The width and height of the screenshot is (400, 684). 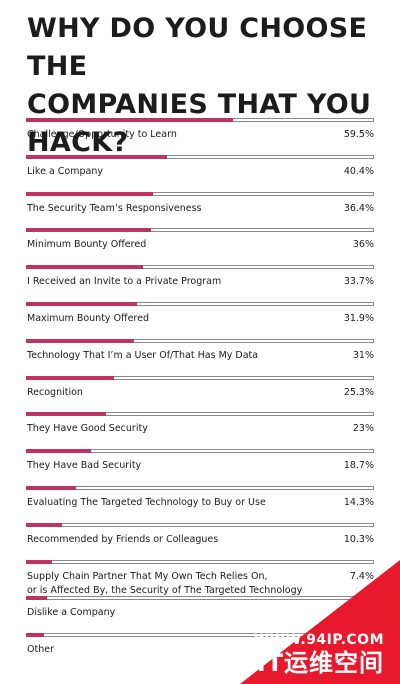 What do you see at coordinates (40, 650) in the screenshot?
I see `bar-label: Other` at bounding box center [40, 650].